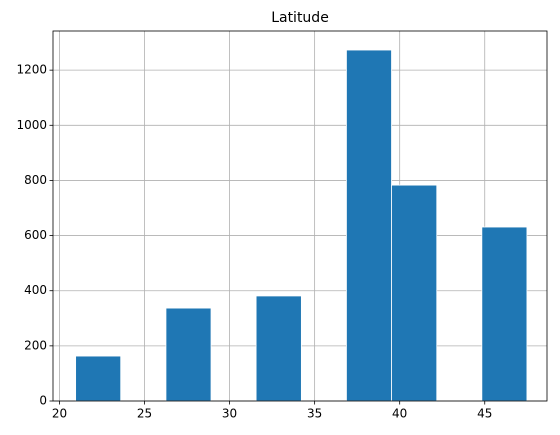 The image size is (560, 435). What do you see at coordinates (300, 18) in the screenshot?
I see `chart-title: Latitude` at bounding box center [300, 18].